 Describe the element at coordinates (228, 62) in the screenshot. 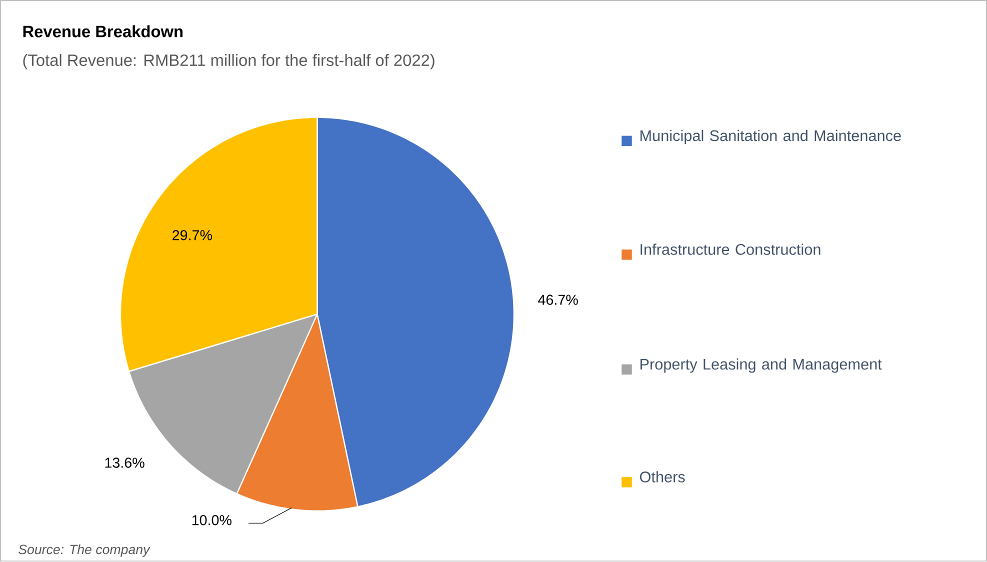

I see `chart-subtitle: (Total Revenue: RMB211 million for the first-half of 2022)` at that location.